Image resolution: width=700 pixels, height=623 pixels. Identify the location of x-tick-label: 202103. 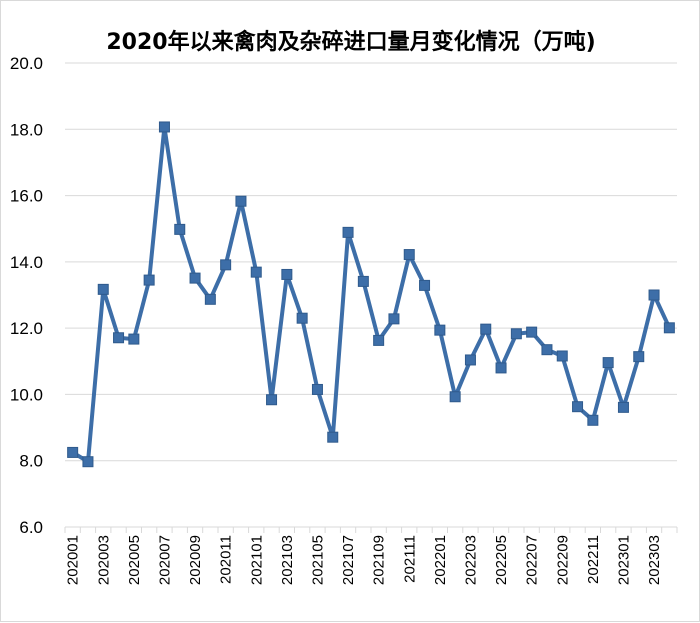
(287, 560).